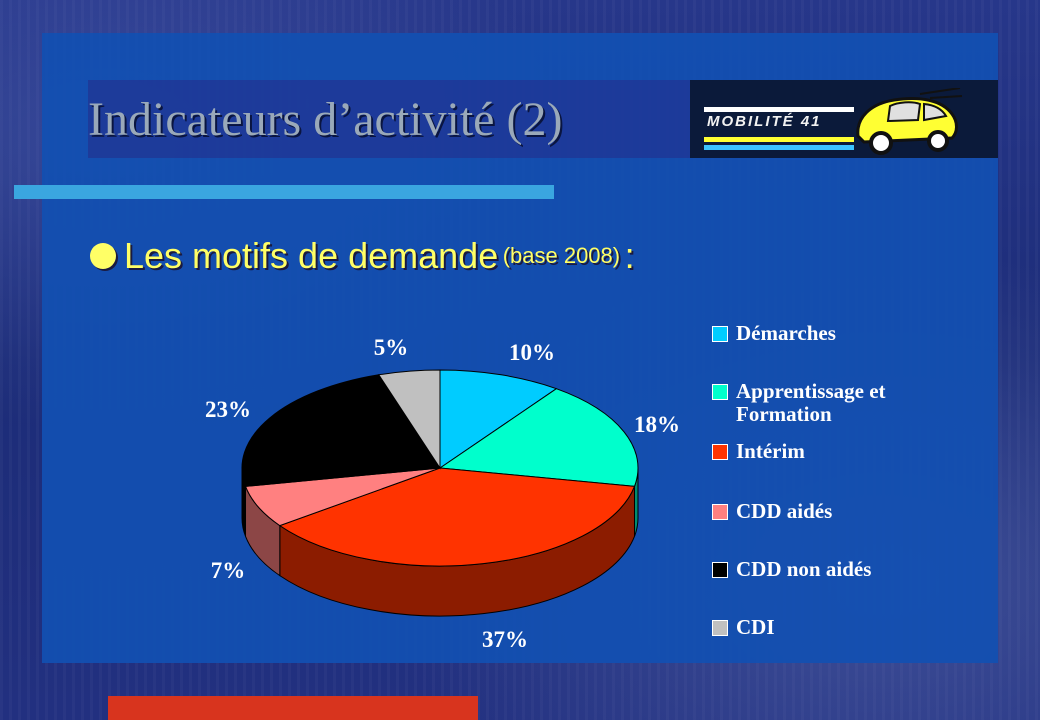 The height and width of the screenshot is (720, 1040). I want to click on legend-item-cdi: CDI, so click(743, 627).